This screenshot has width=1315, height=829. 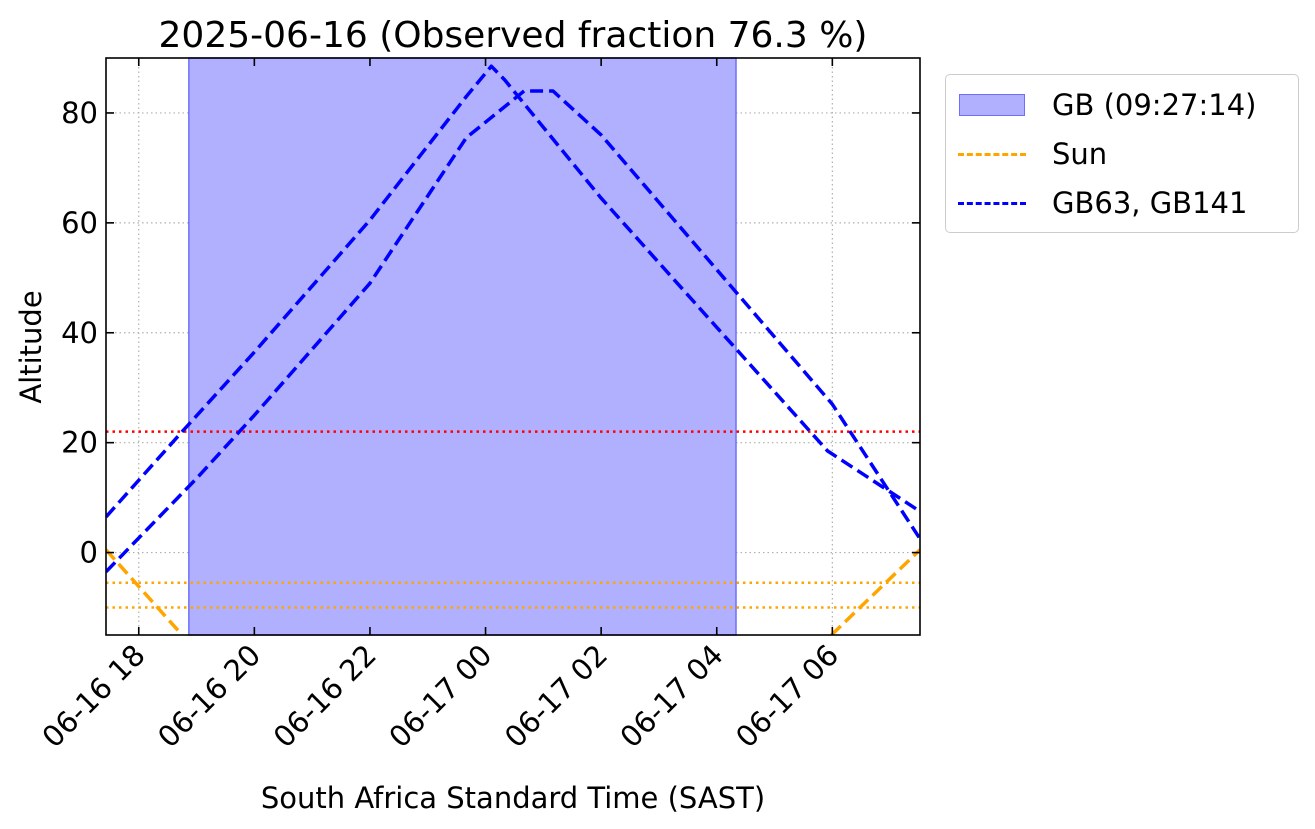 I want to click on y-tick-label-2: 40, so click(x=79, y=333).